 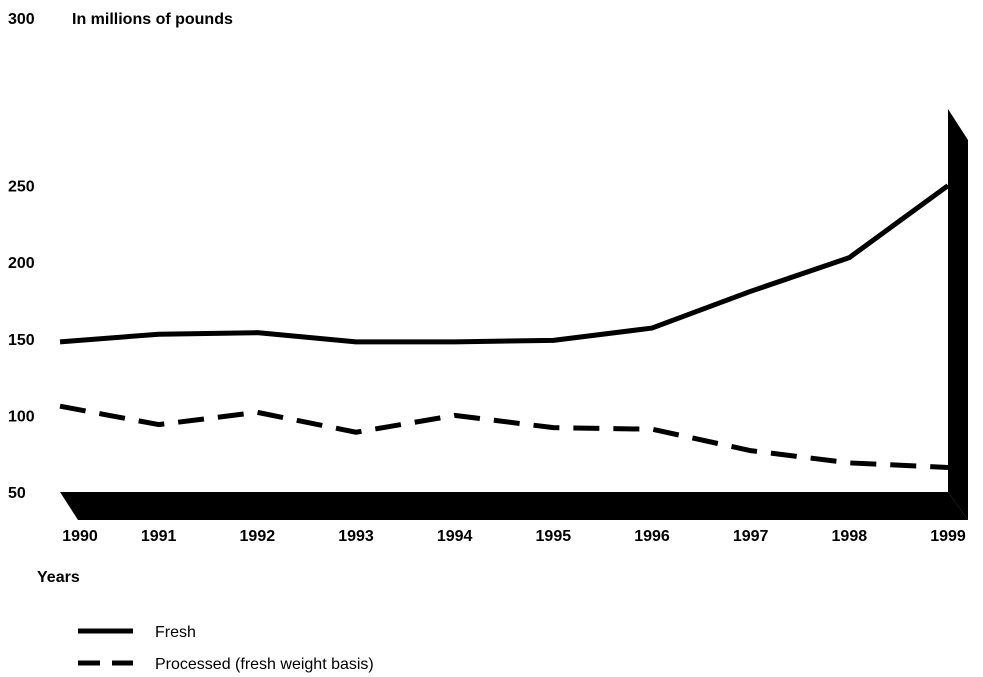 I want to click on x-tick-label: 1999, so click(x=948, y=536).